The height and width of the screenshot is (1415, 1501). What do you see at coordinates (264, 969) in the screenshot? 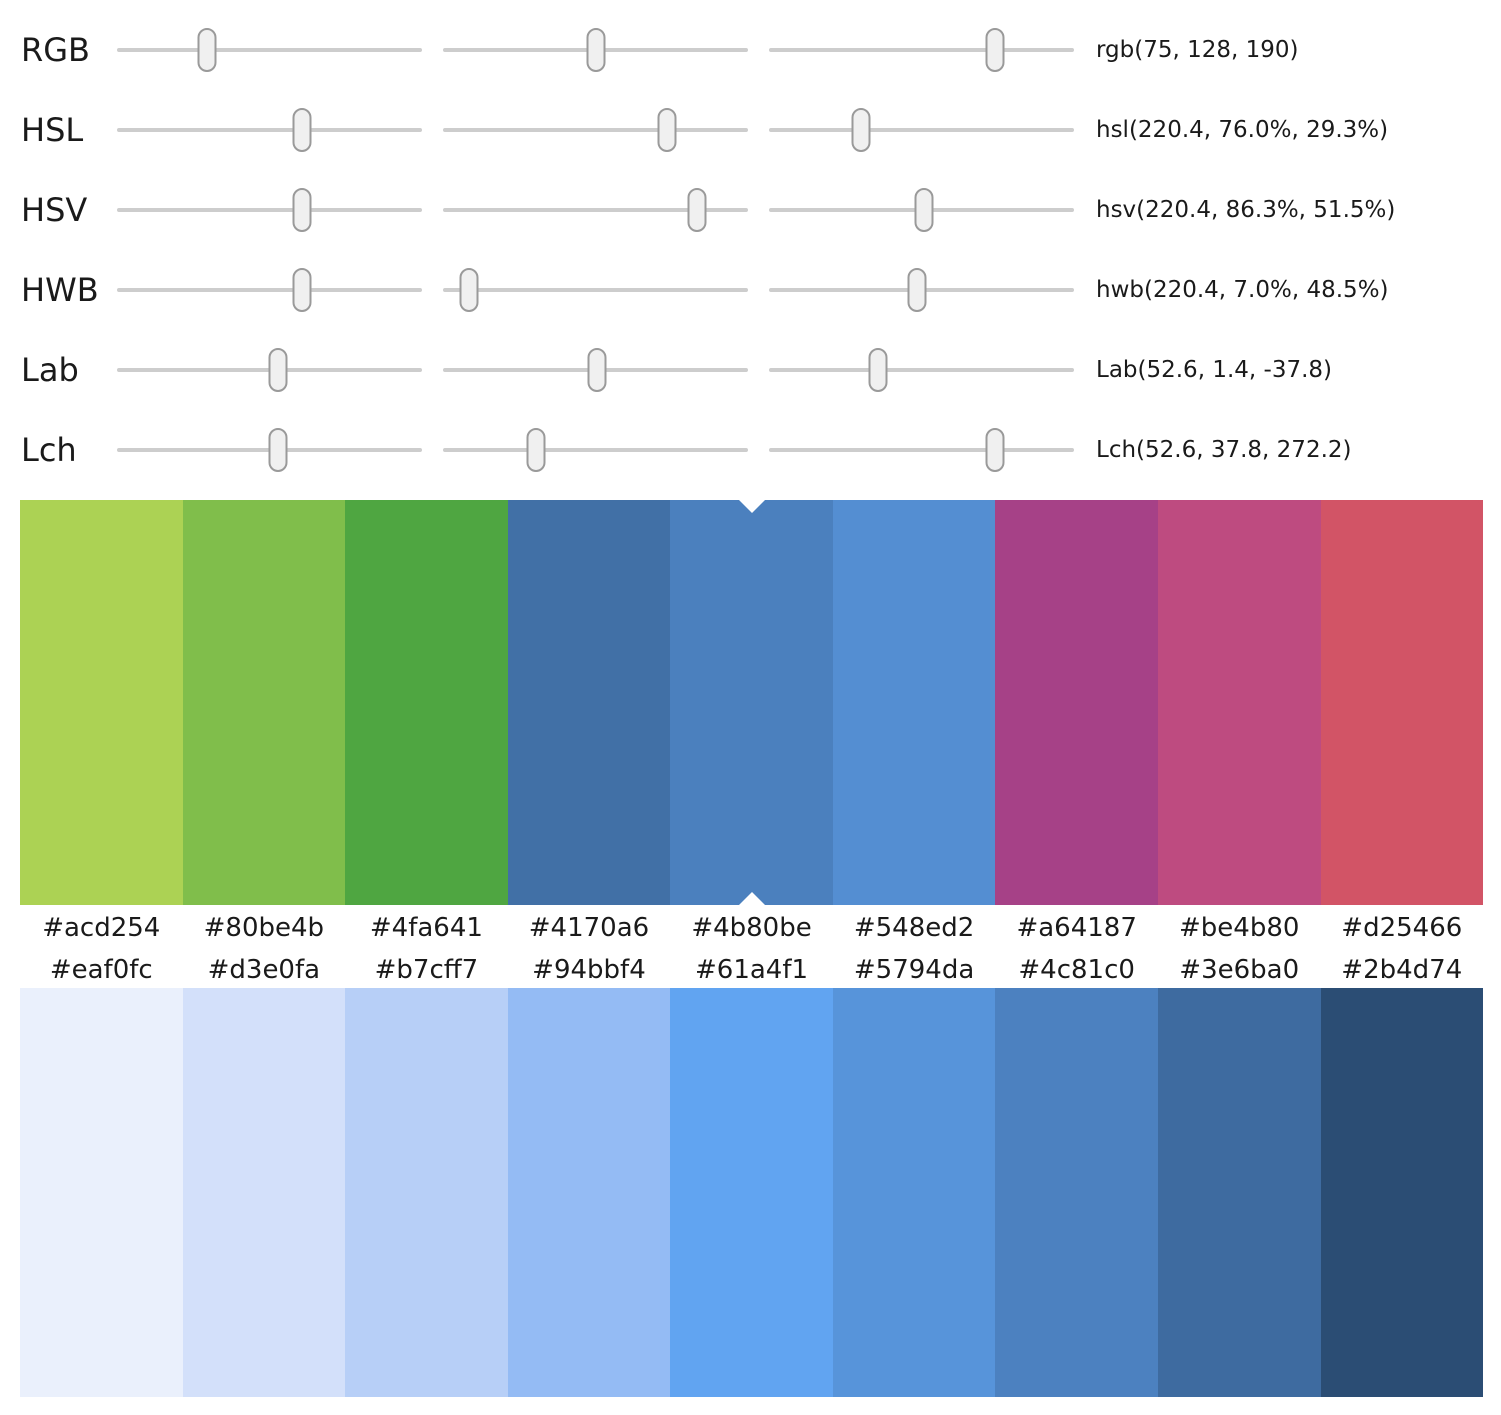
I see `hex-code-label: #d3e0fa` at bounding box center [264, 969].